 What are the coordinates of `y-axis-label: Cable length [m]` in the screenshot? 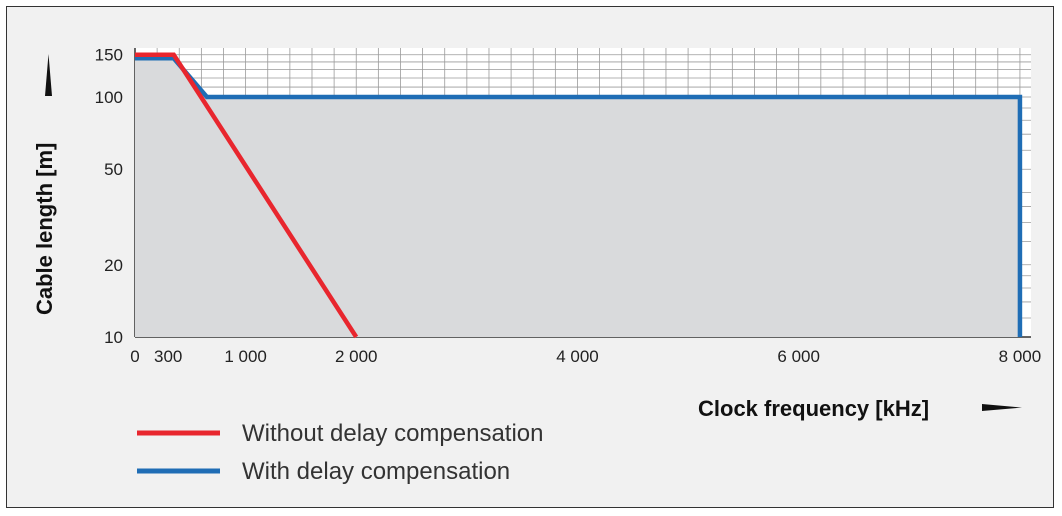 It's located at (44, 229).